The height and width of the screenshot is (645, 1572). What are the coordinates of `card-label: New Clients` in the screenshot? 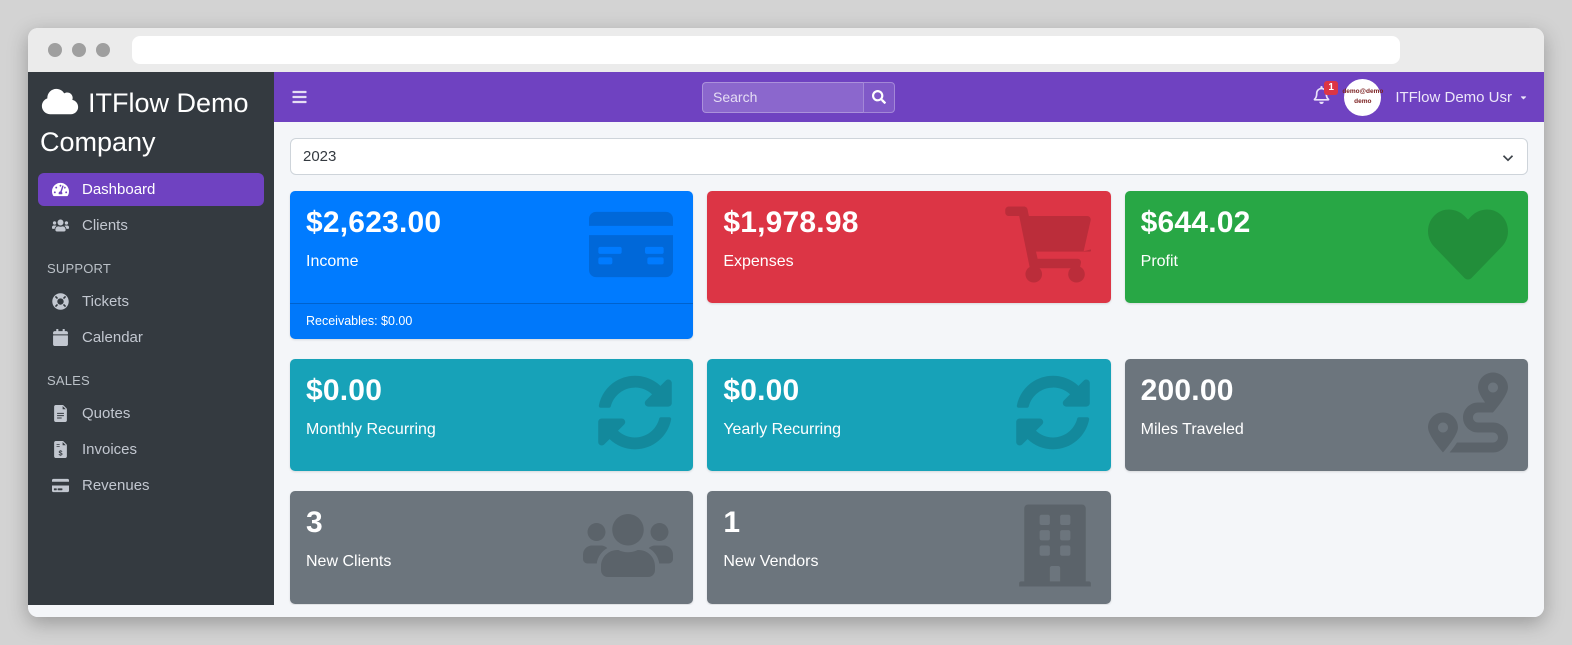 It's located at (349, 561).